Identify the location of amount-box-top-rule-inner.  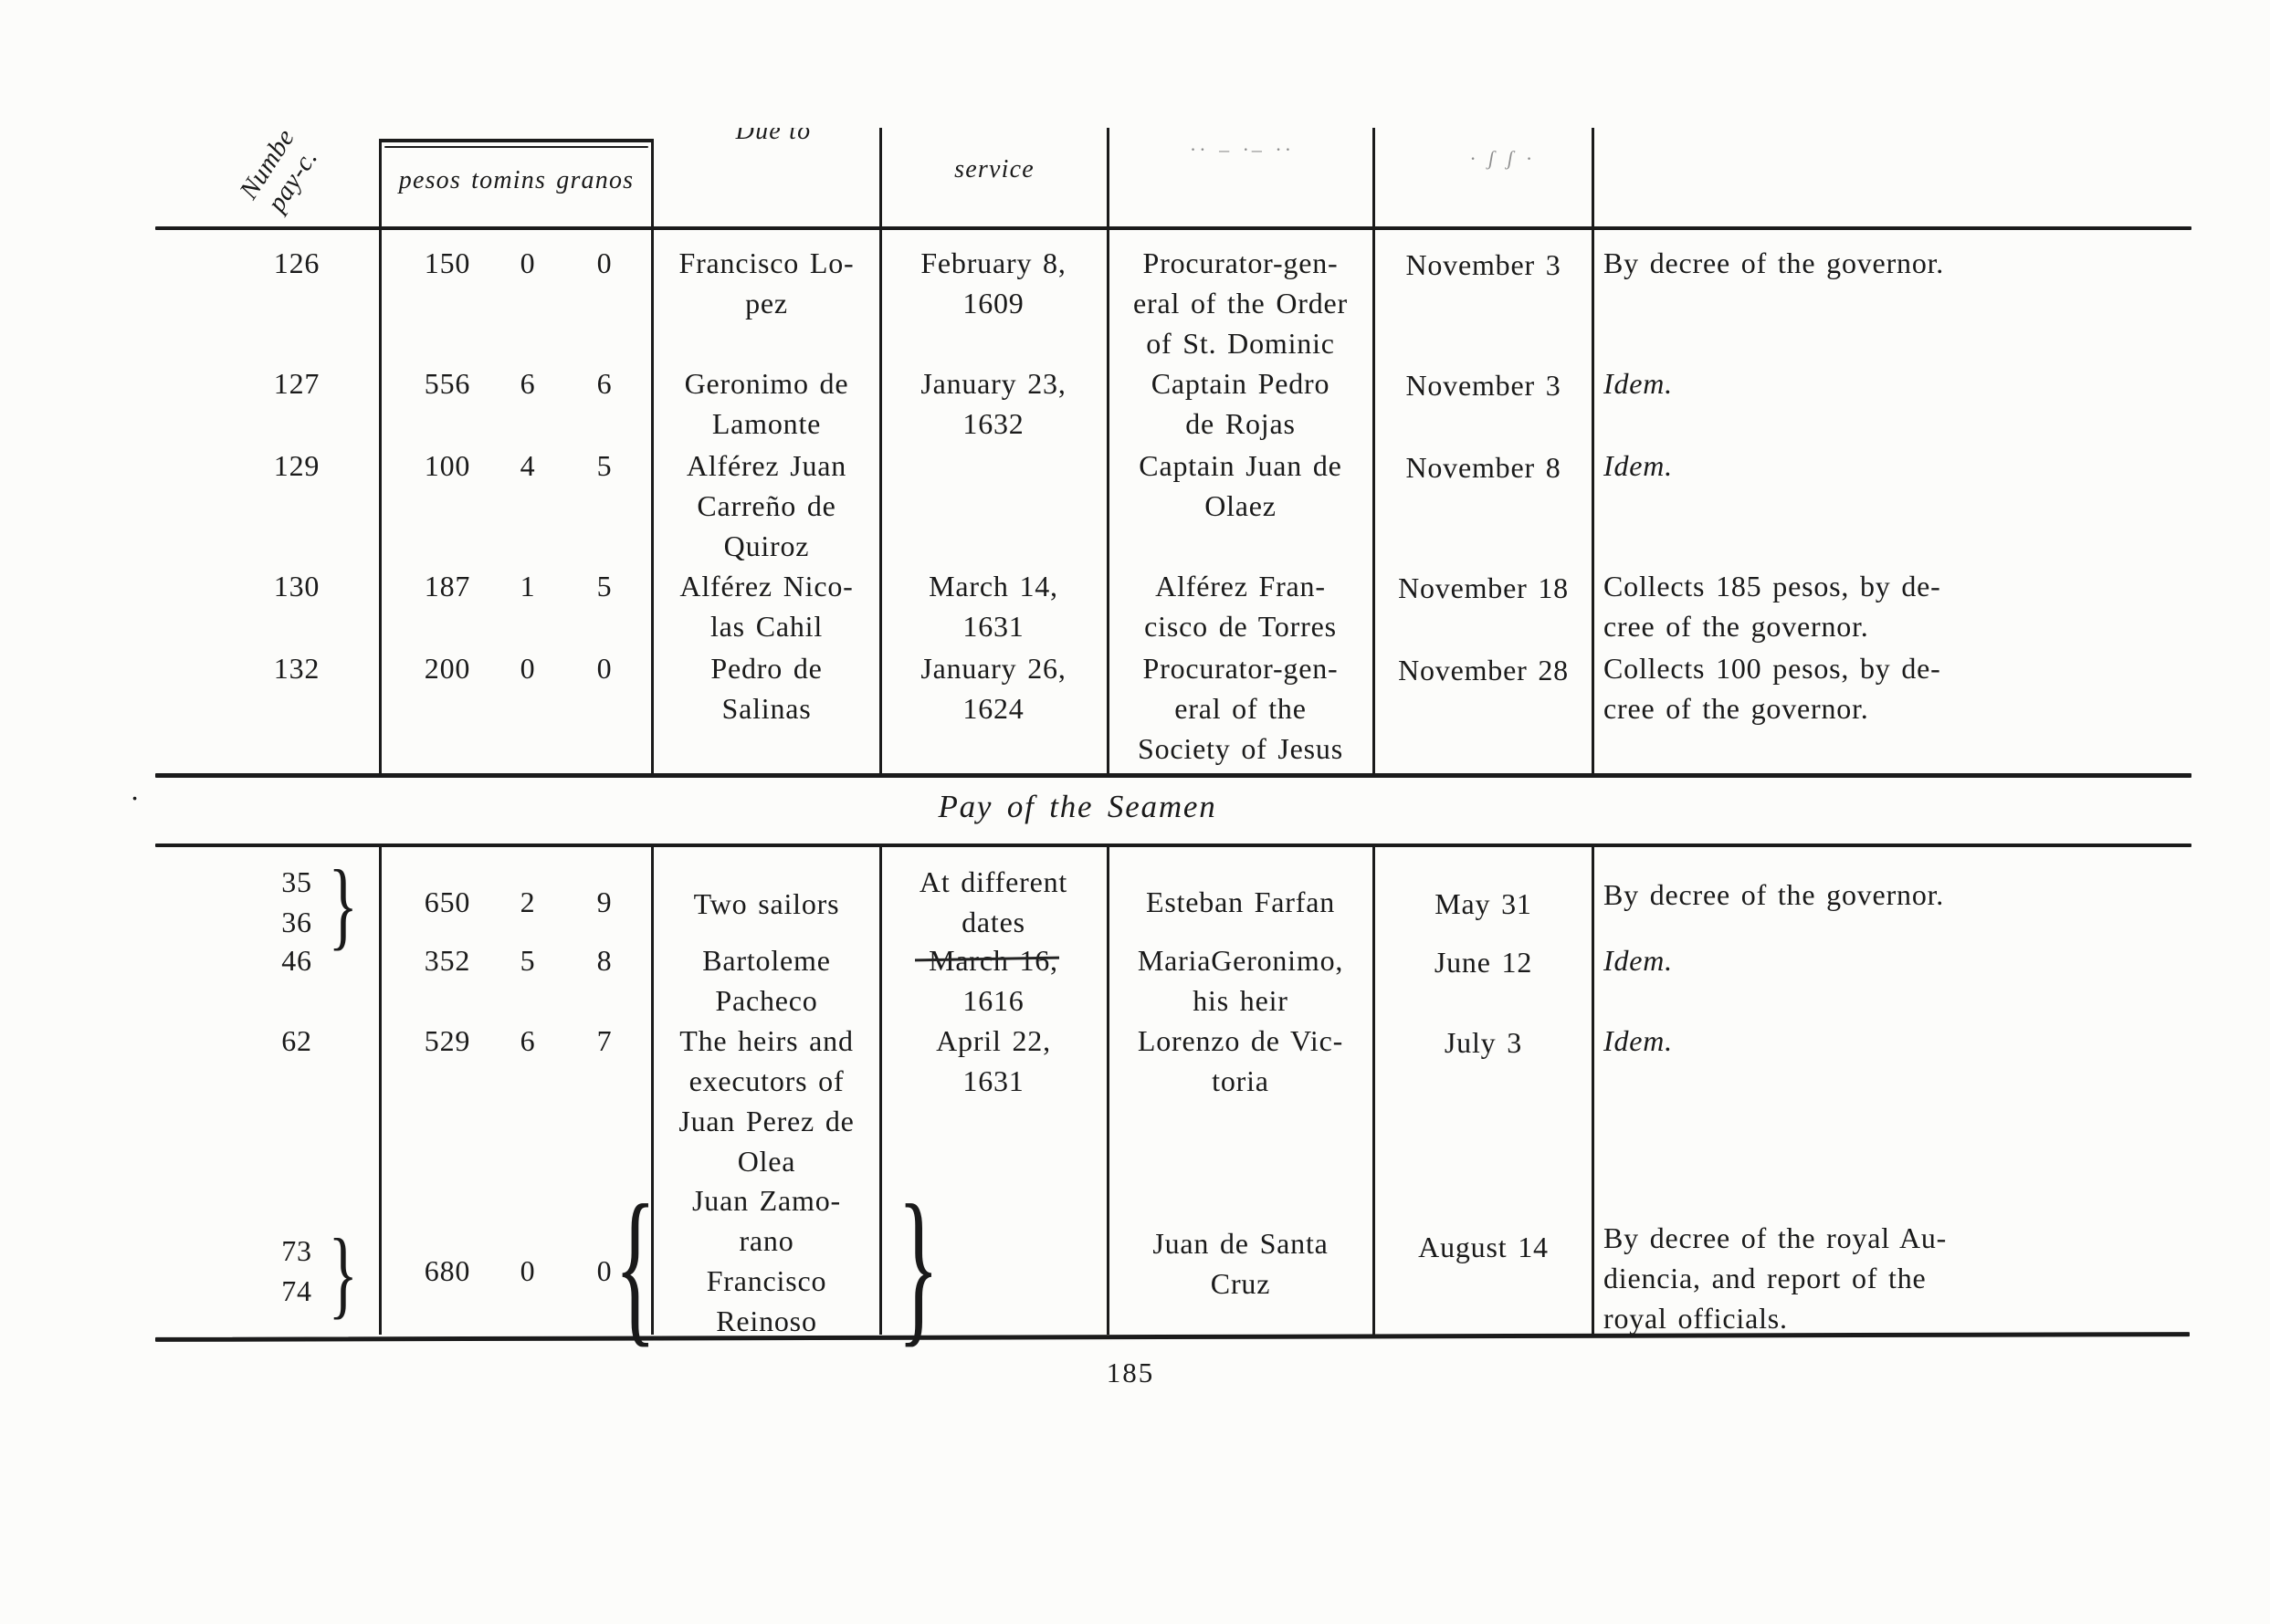
(516, 147).